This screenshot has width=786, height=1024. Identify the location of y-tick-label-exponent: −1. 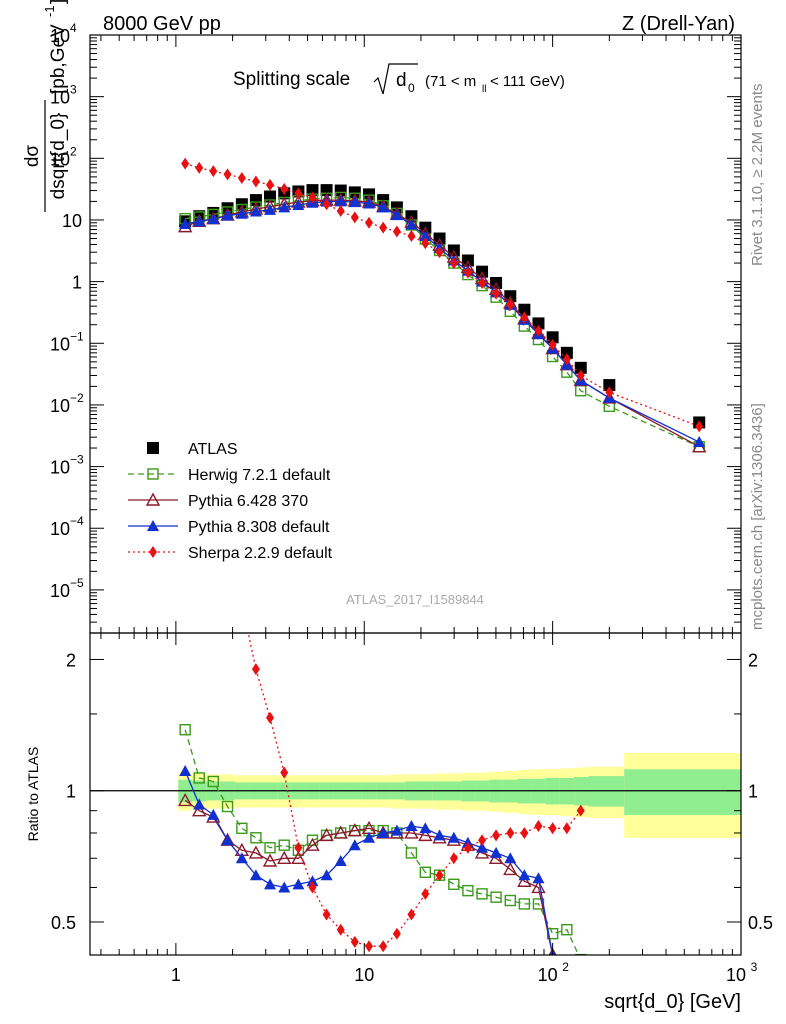
(77, 336).